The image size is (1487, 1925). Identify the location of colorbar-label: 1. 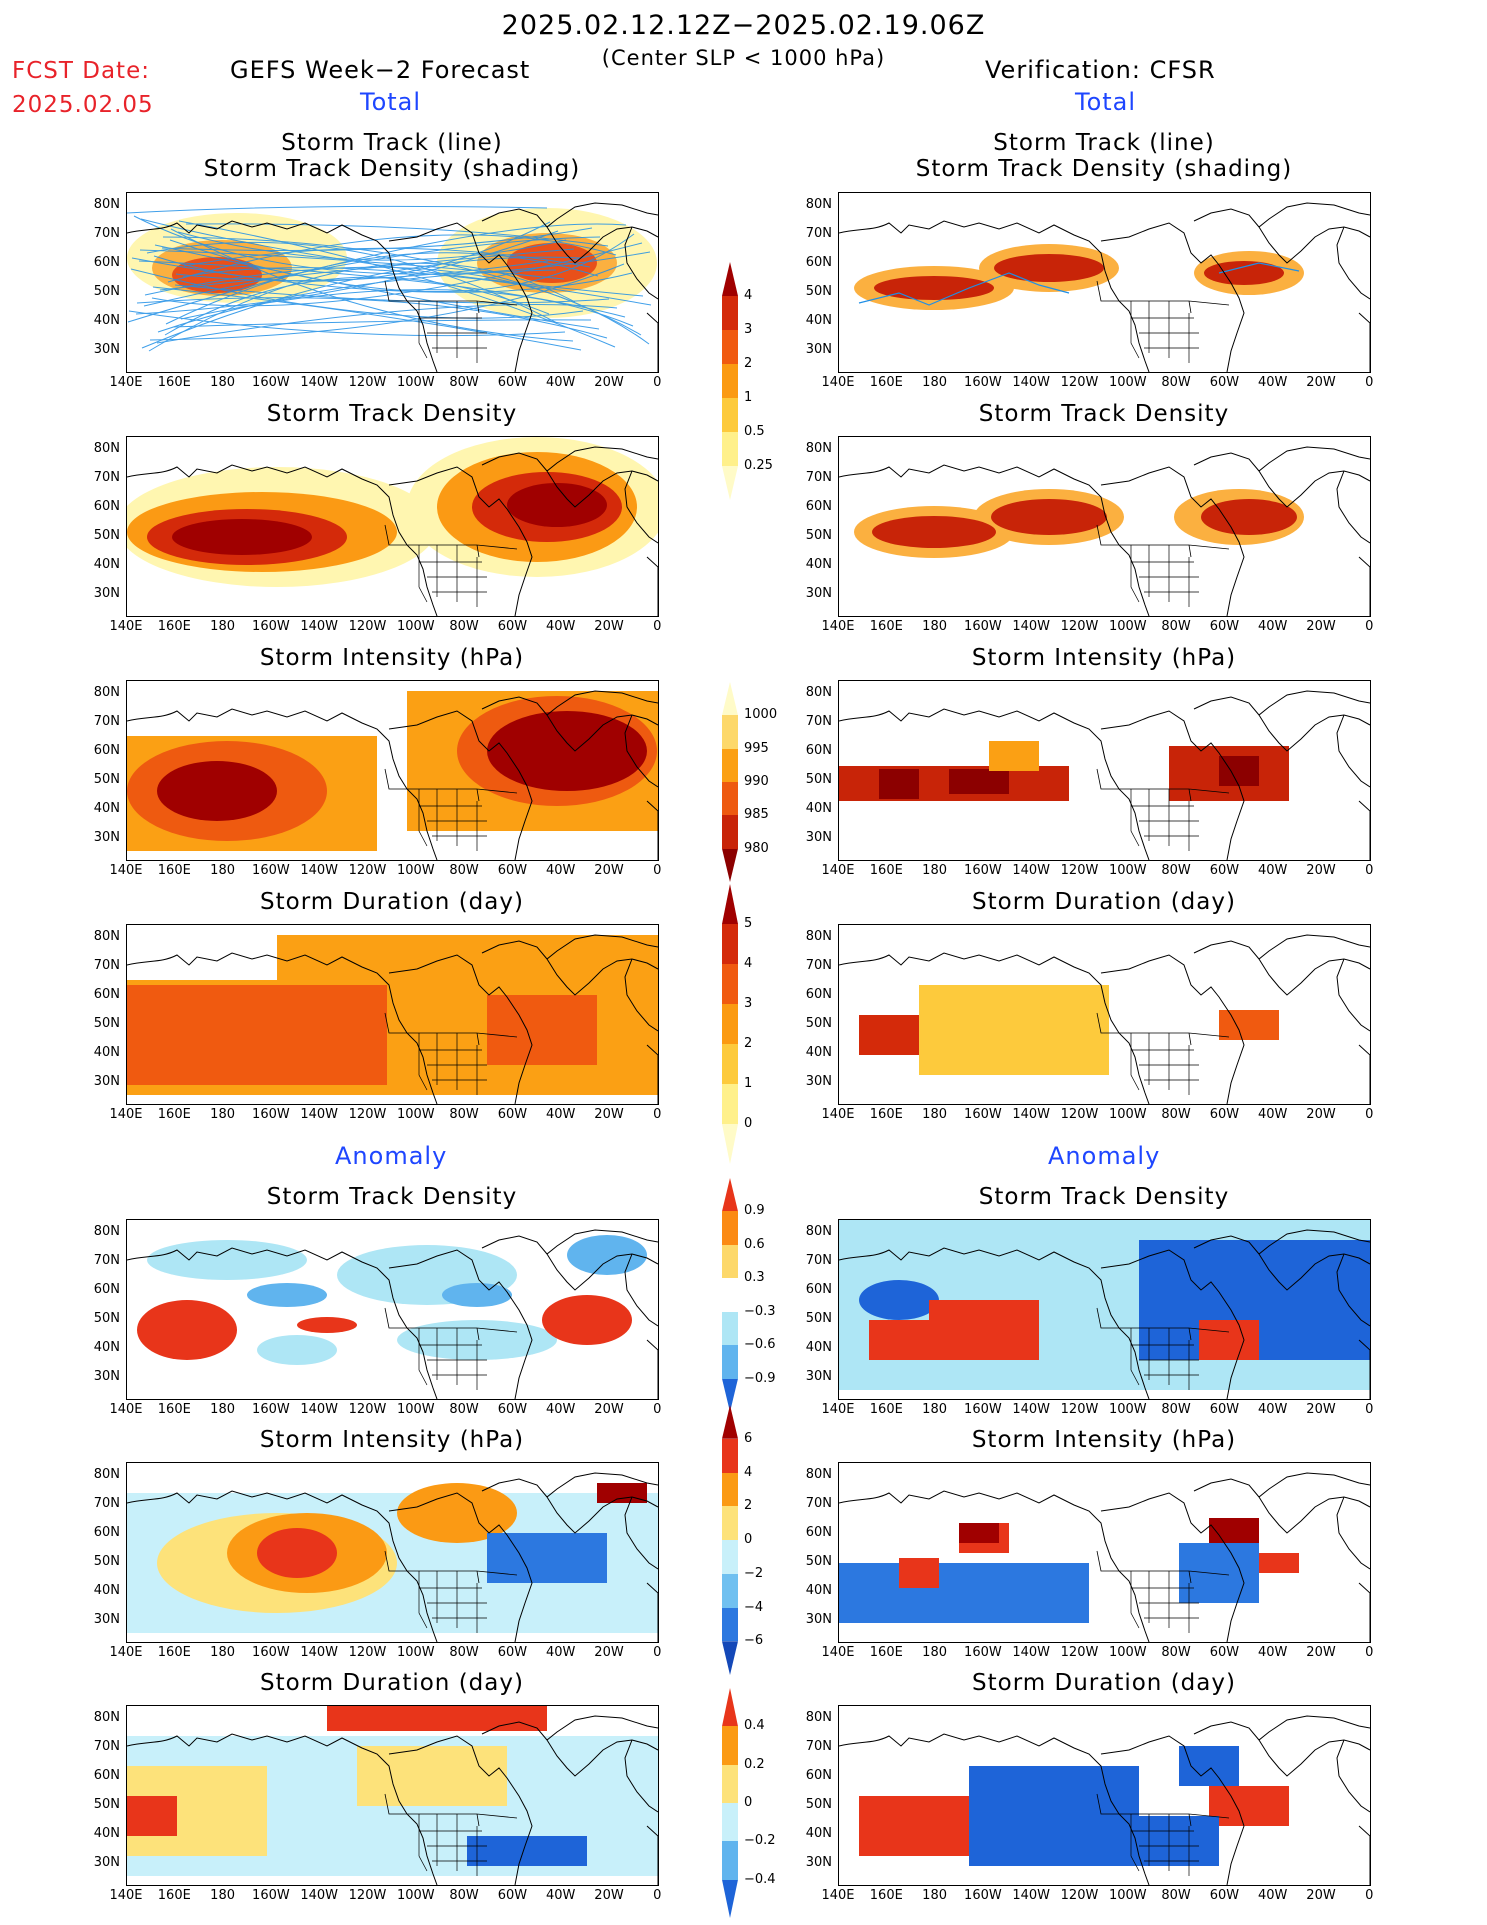
(748, 1083).